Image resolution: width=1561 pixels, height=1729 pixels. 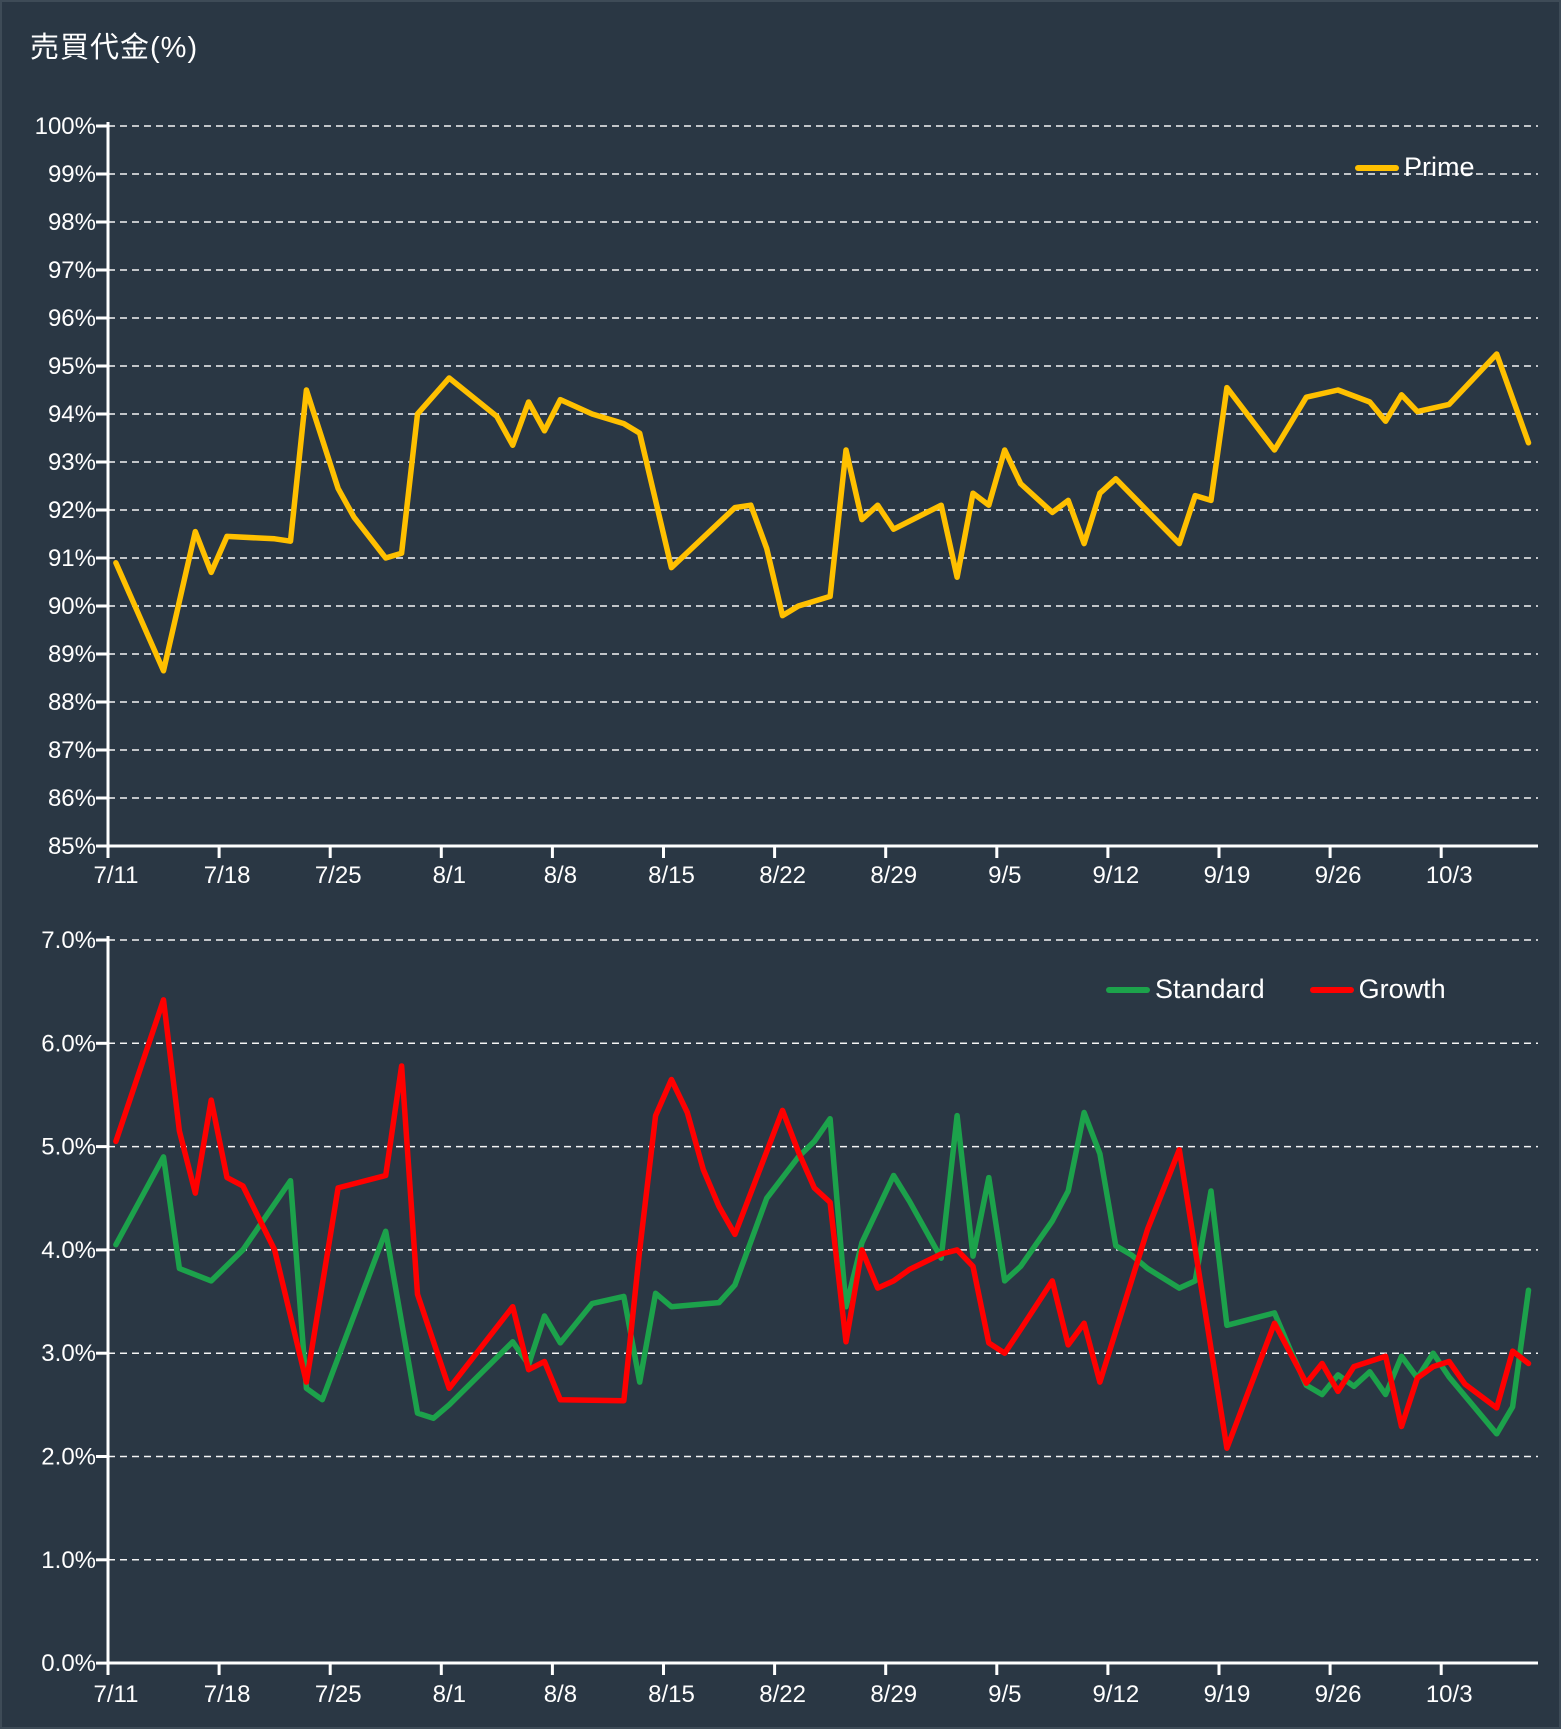 I want to click on y-tick-label: 6.0%, so click(x=68, y=1043).